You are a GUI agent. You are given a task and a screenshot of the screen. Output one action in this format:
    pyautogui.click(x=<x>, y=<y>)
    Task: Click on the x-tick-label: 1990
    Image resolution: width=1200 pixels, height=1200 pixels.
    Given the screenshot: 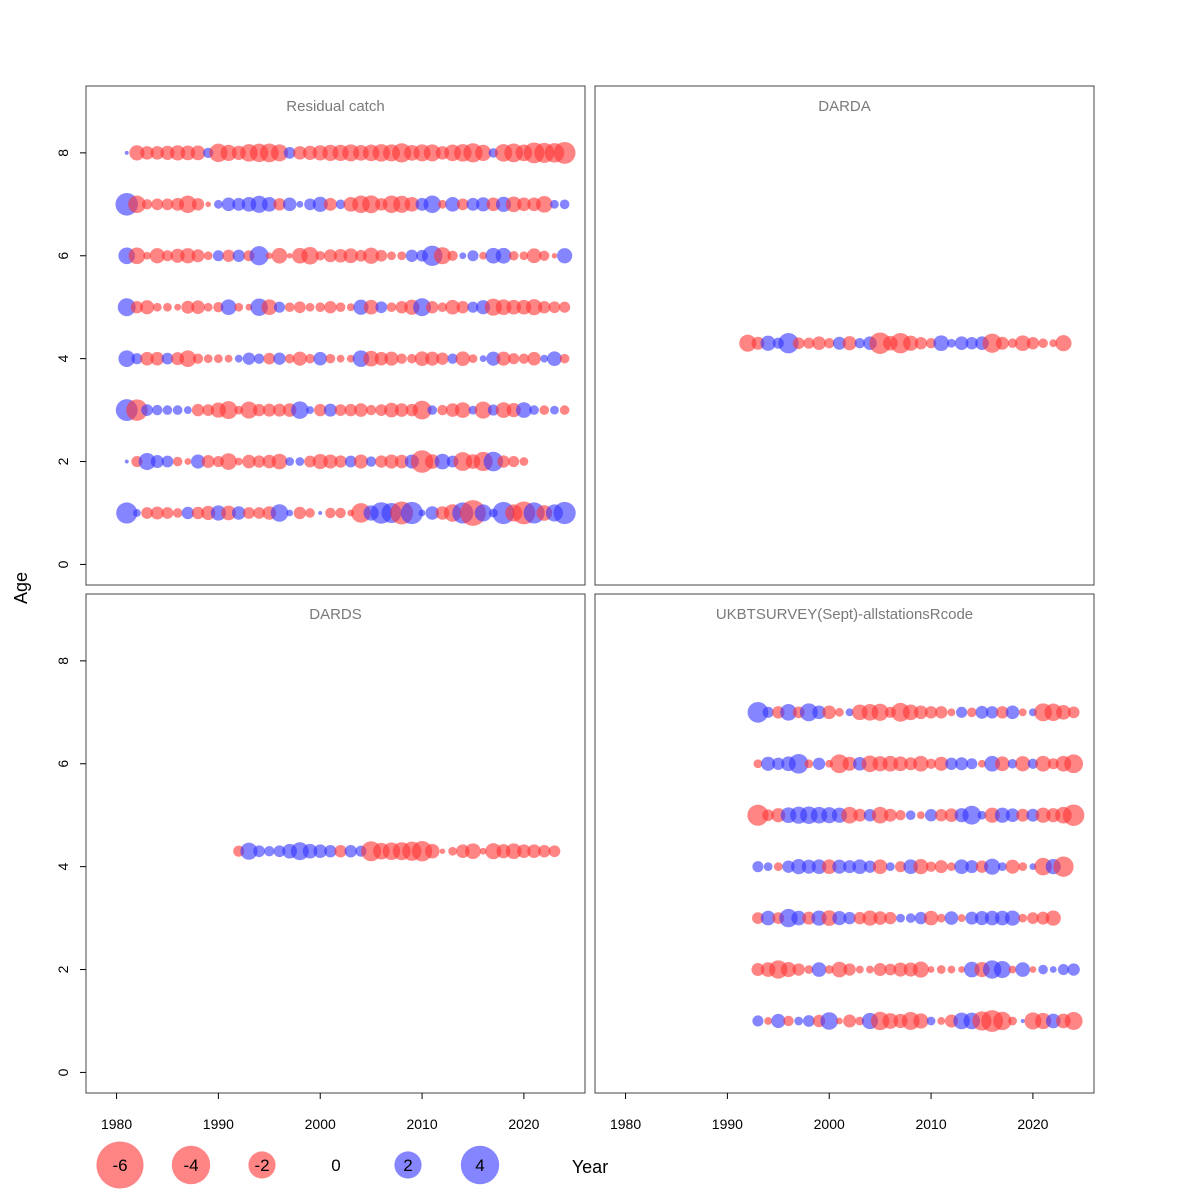 What is the action you would take?
    pyautogui.click(x=727, y=1124)
    